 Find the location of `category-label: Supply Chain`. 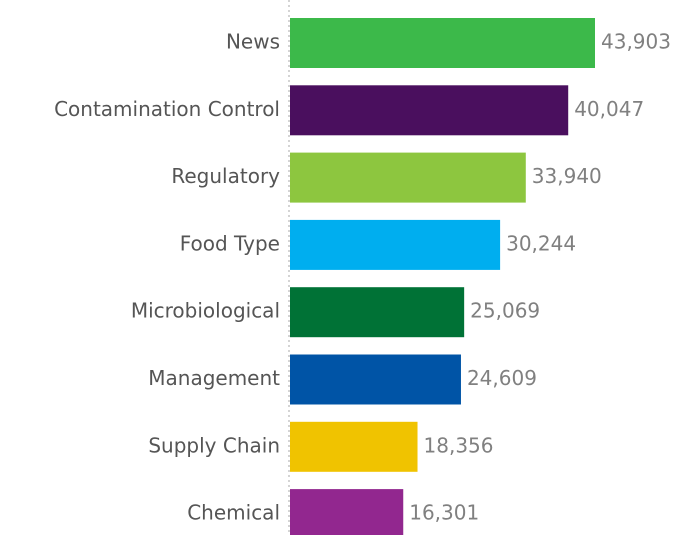

category-label: Supply Chain is located at coordinates (214, 445).